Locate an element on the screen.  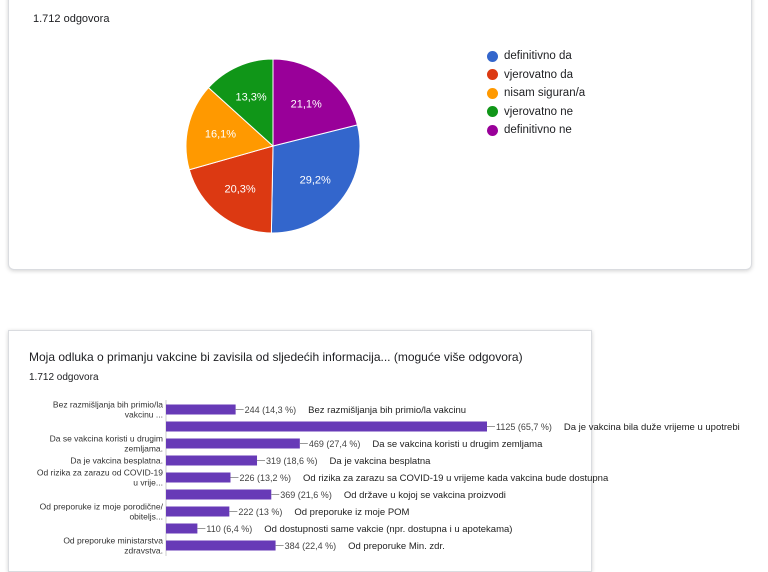
category-label: Bez razmišljanja bih primio/la is located at coordinates (108, 405).